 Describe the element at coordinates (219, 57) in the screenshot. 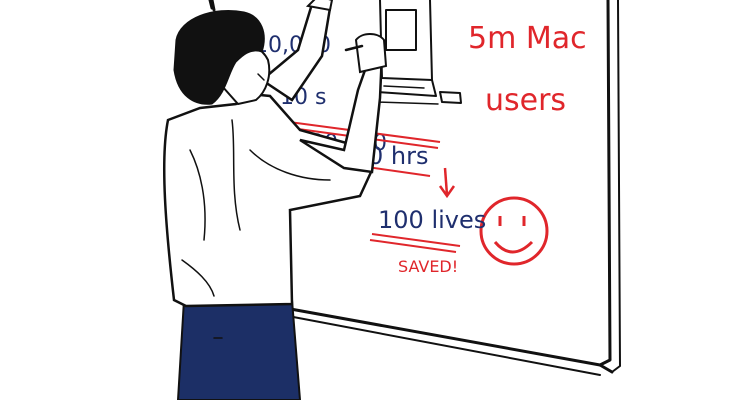

I see `hair` at that location.